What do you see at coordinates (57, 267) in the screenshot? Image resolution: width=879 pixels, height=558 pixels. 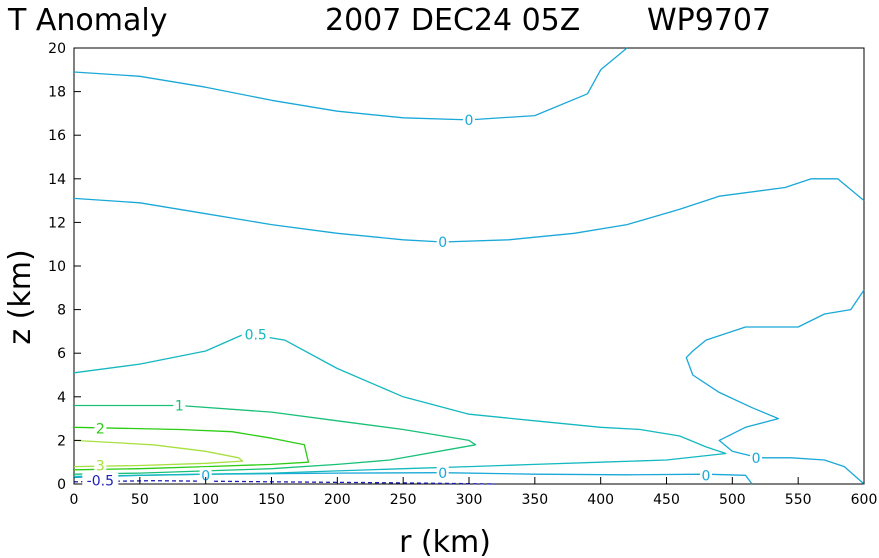 I see `y-tick-label-10: 10` at bounding box center [57, 267].